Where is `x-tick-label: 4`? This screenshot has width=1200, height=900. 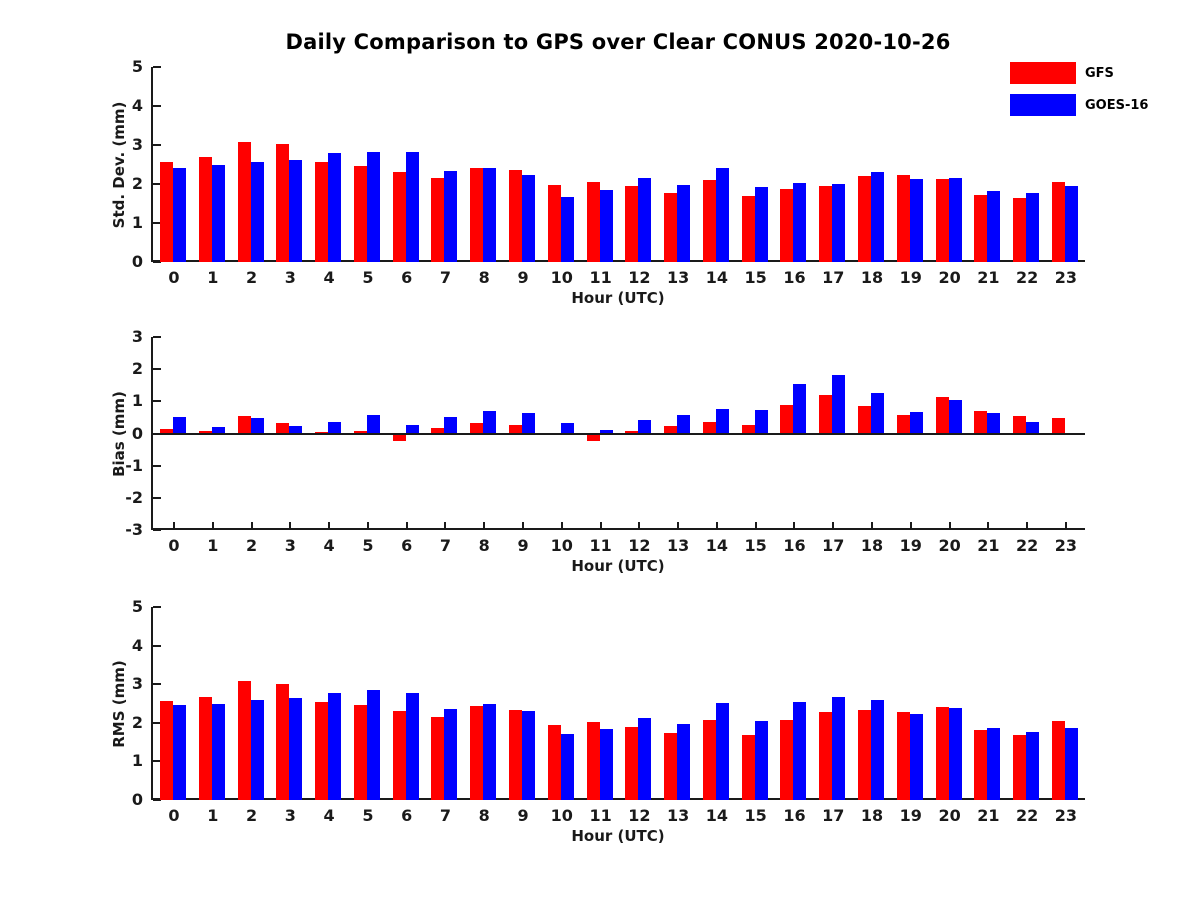
x-tick-label: 4 is located at coordinates (329, 815).